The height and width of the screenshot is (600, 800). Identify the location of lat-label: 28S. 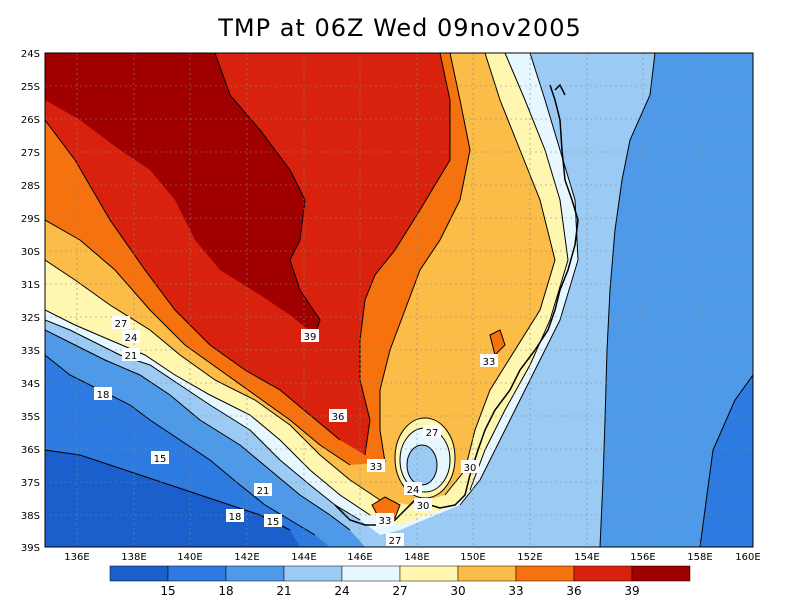
(30, 186).